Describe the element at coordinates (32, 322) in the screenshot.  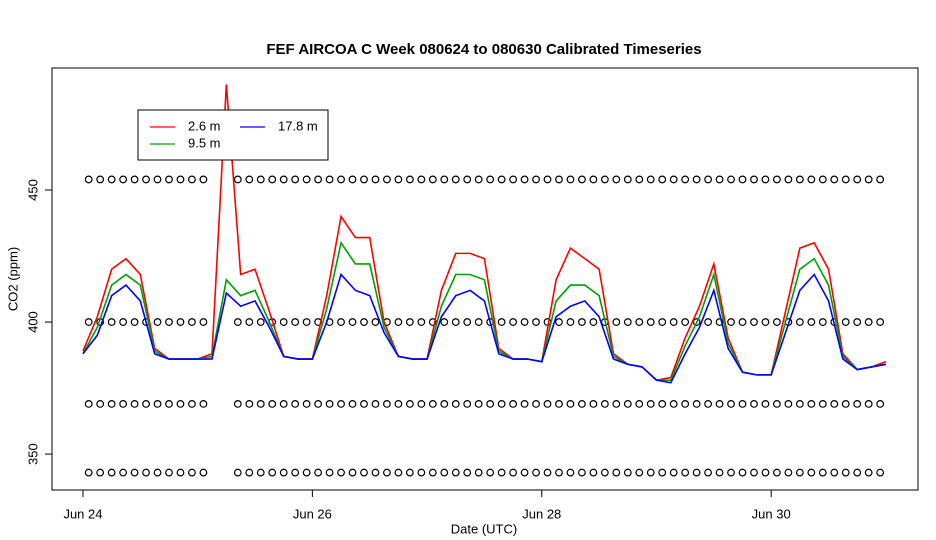
I see `y-tick-label: 400` at that location.